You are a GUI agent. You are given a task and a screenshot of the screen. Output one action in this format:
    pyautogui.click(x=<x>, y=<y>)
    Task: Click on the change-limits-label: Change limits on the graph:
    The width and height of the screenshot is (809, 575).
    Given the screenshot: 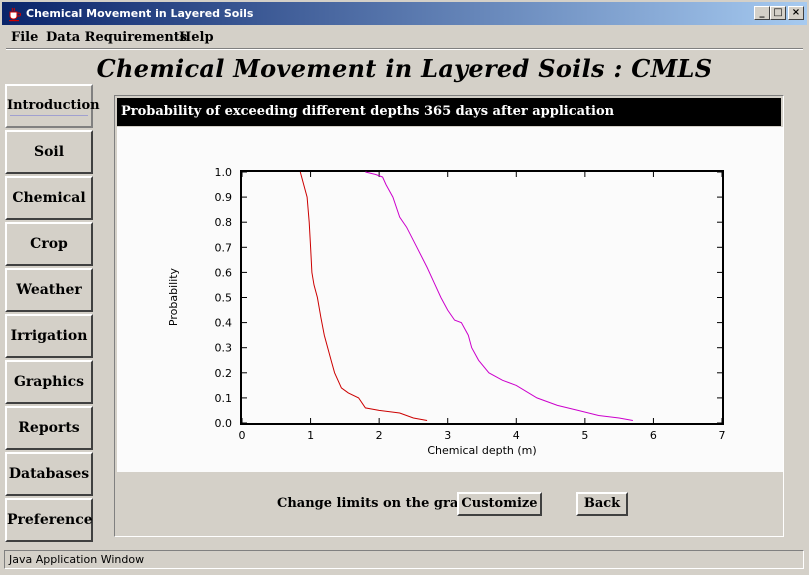 What is the action you would take?
    pyautogui.click(x=379, y=503)
    